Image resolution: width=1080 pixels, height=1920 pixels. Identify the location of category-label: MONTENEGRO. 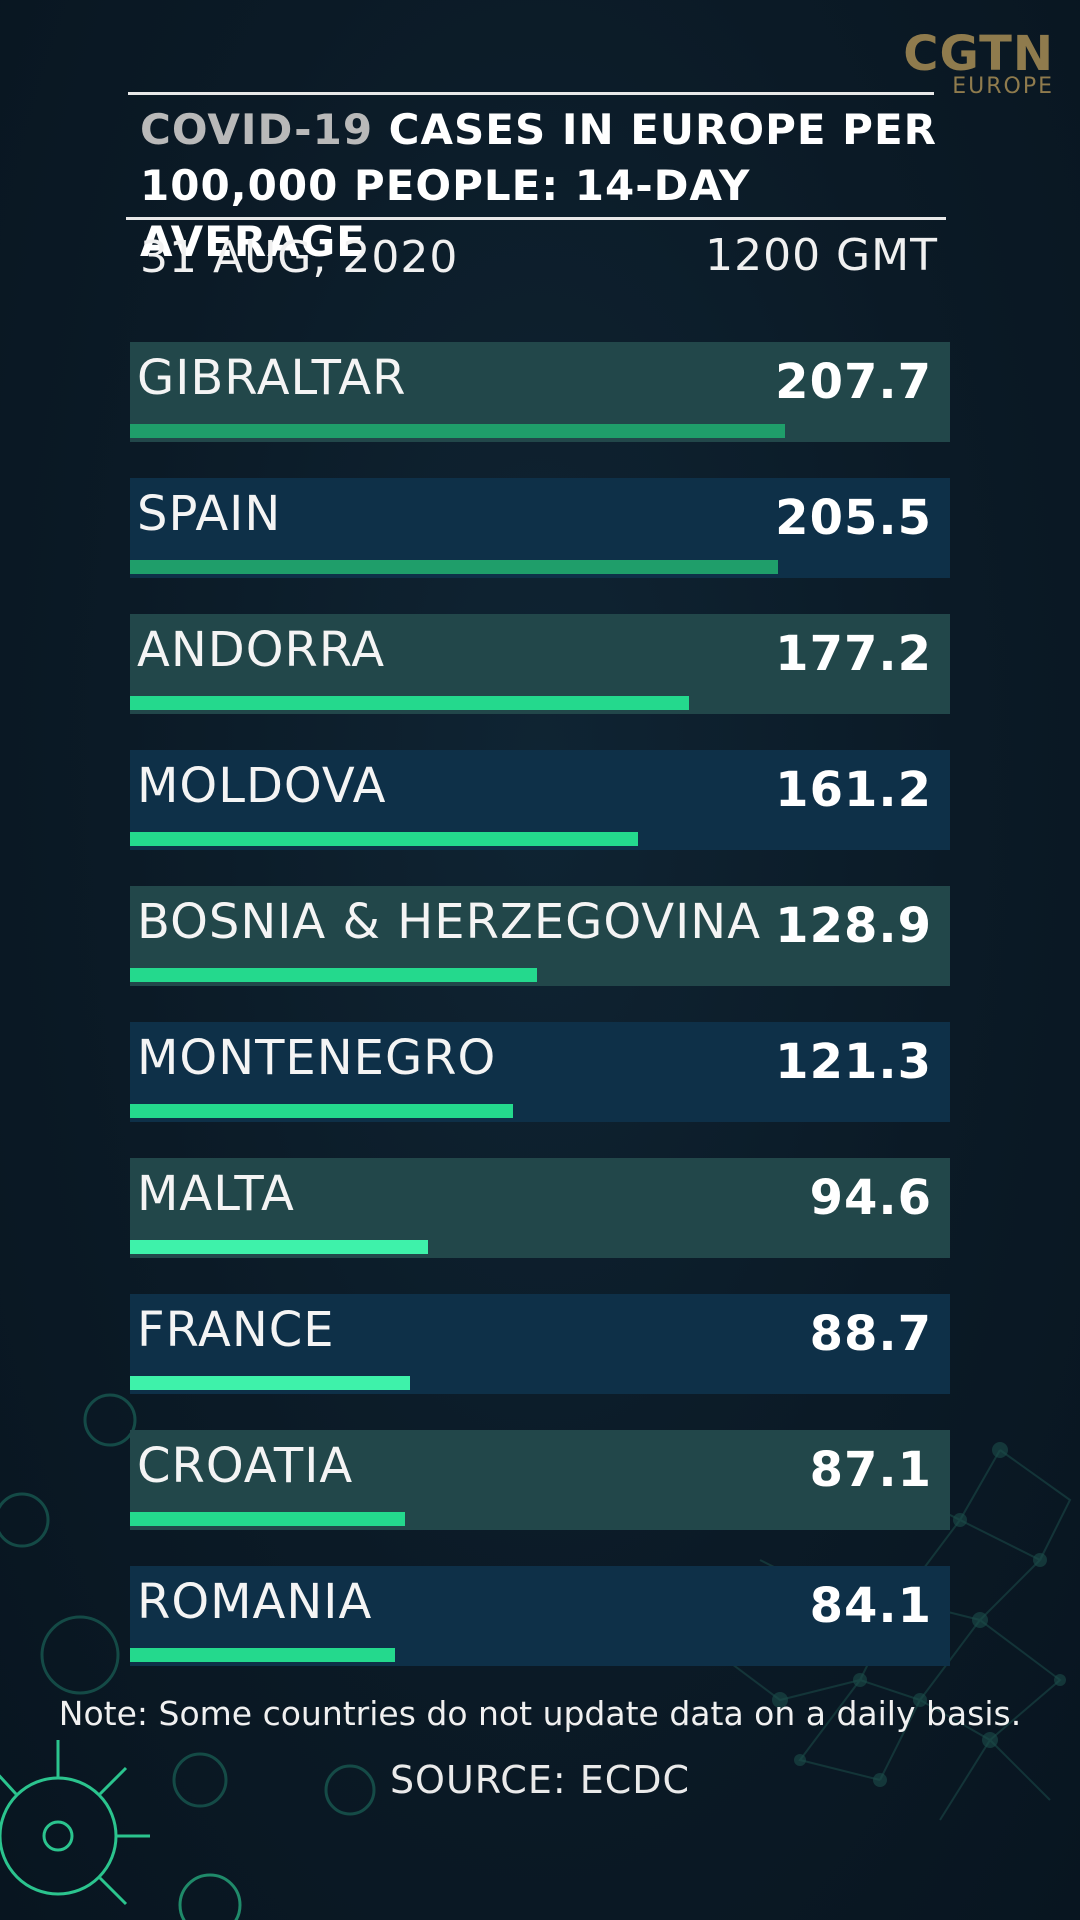
(317, 1058).